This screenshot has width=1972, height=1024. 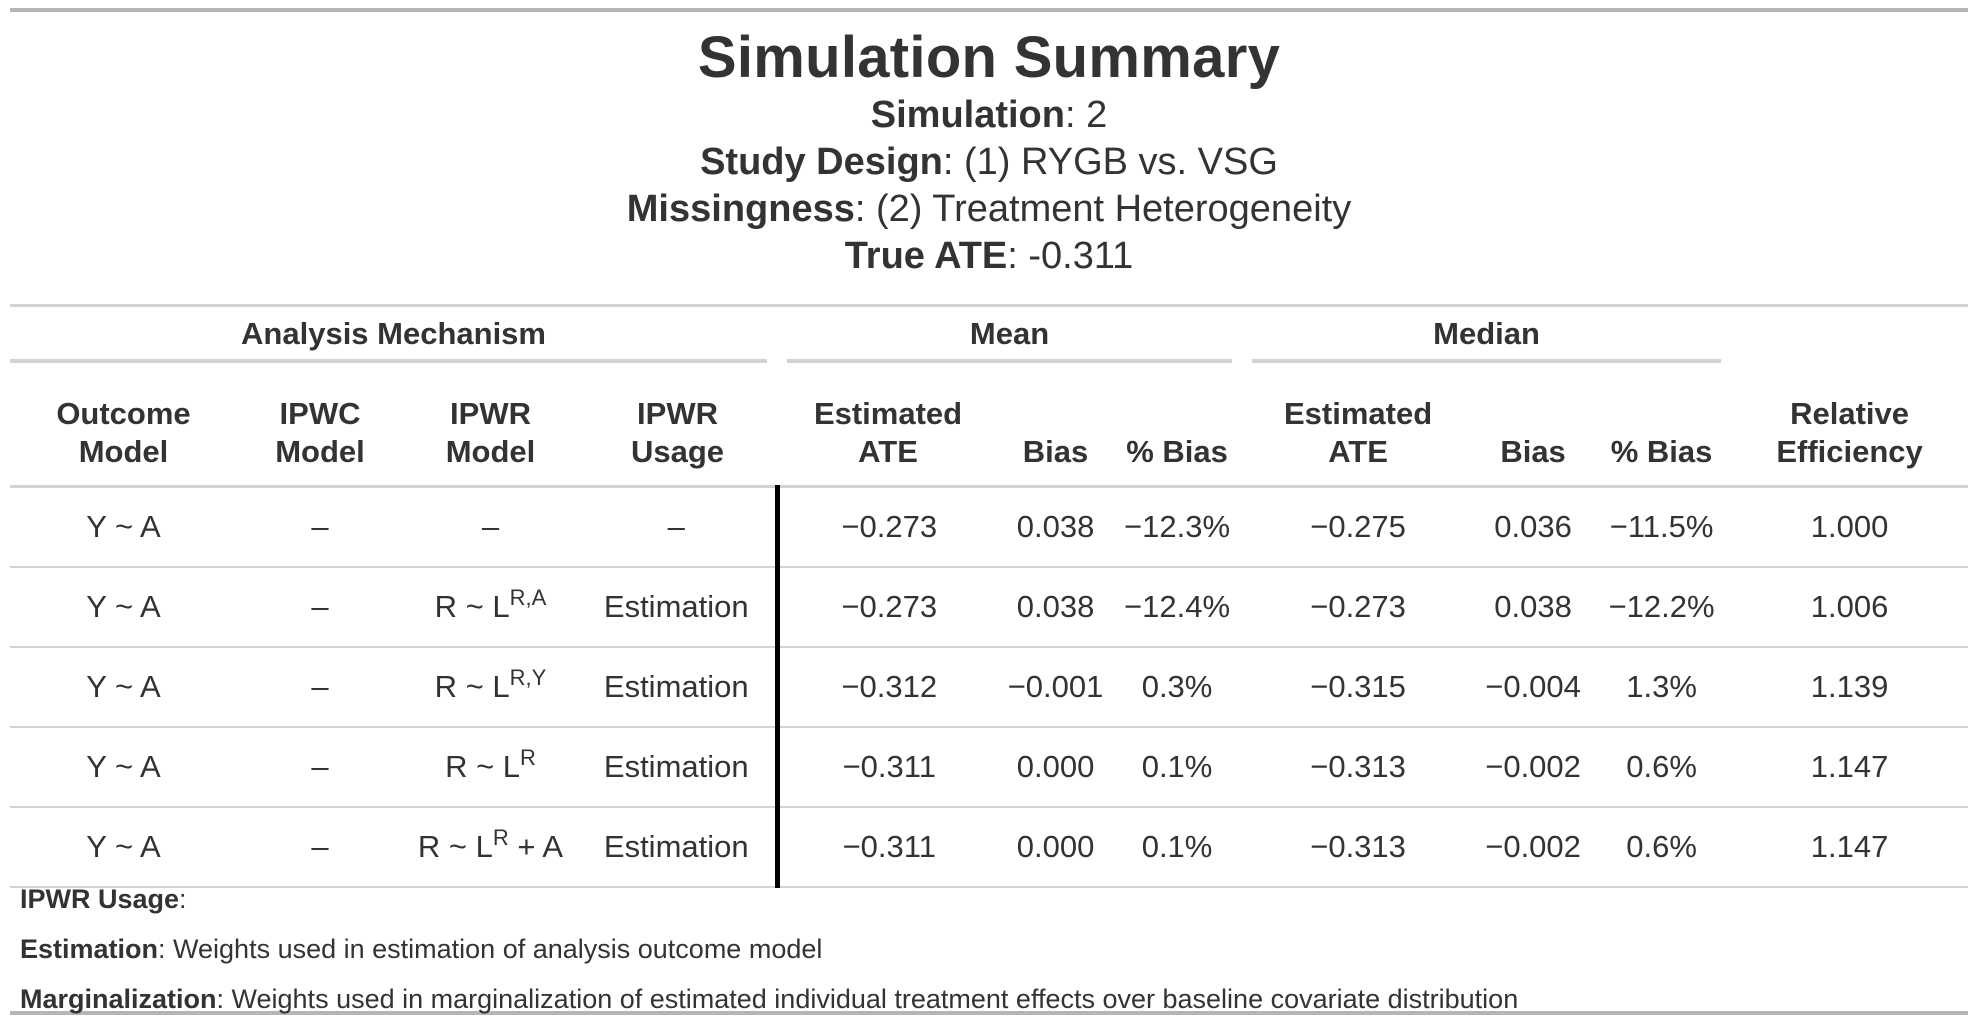 What do you see at coordinates (678, 428) in the screenshot?
I see `col-ipwr-usage: IPWR Usage` at bounding box center [678, 428].